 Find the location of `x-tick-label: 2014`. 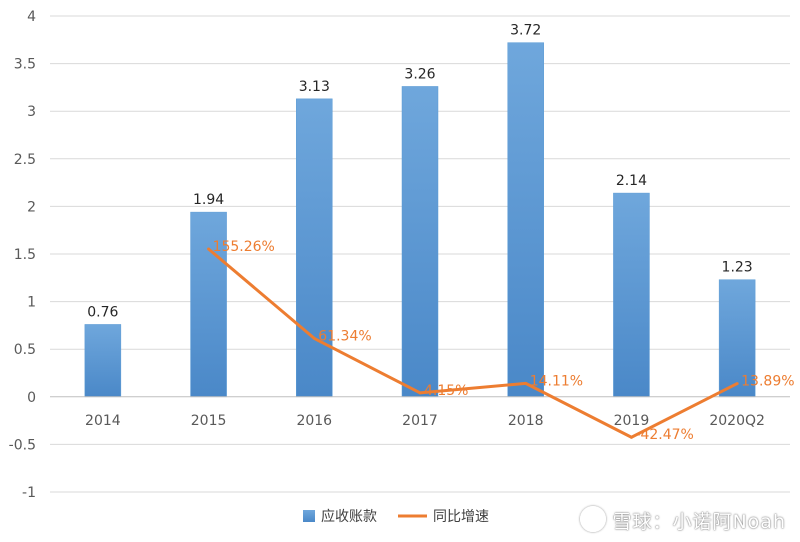

x-tick-label: 2014 is located at coordinates (103, 421).